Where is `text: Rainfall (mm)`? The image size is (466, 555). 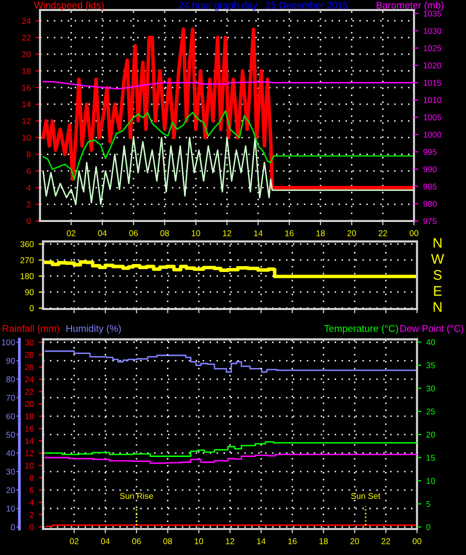 text: Rainfall (mm) is located at coordinates (31, 329).